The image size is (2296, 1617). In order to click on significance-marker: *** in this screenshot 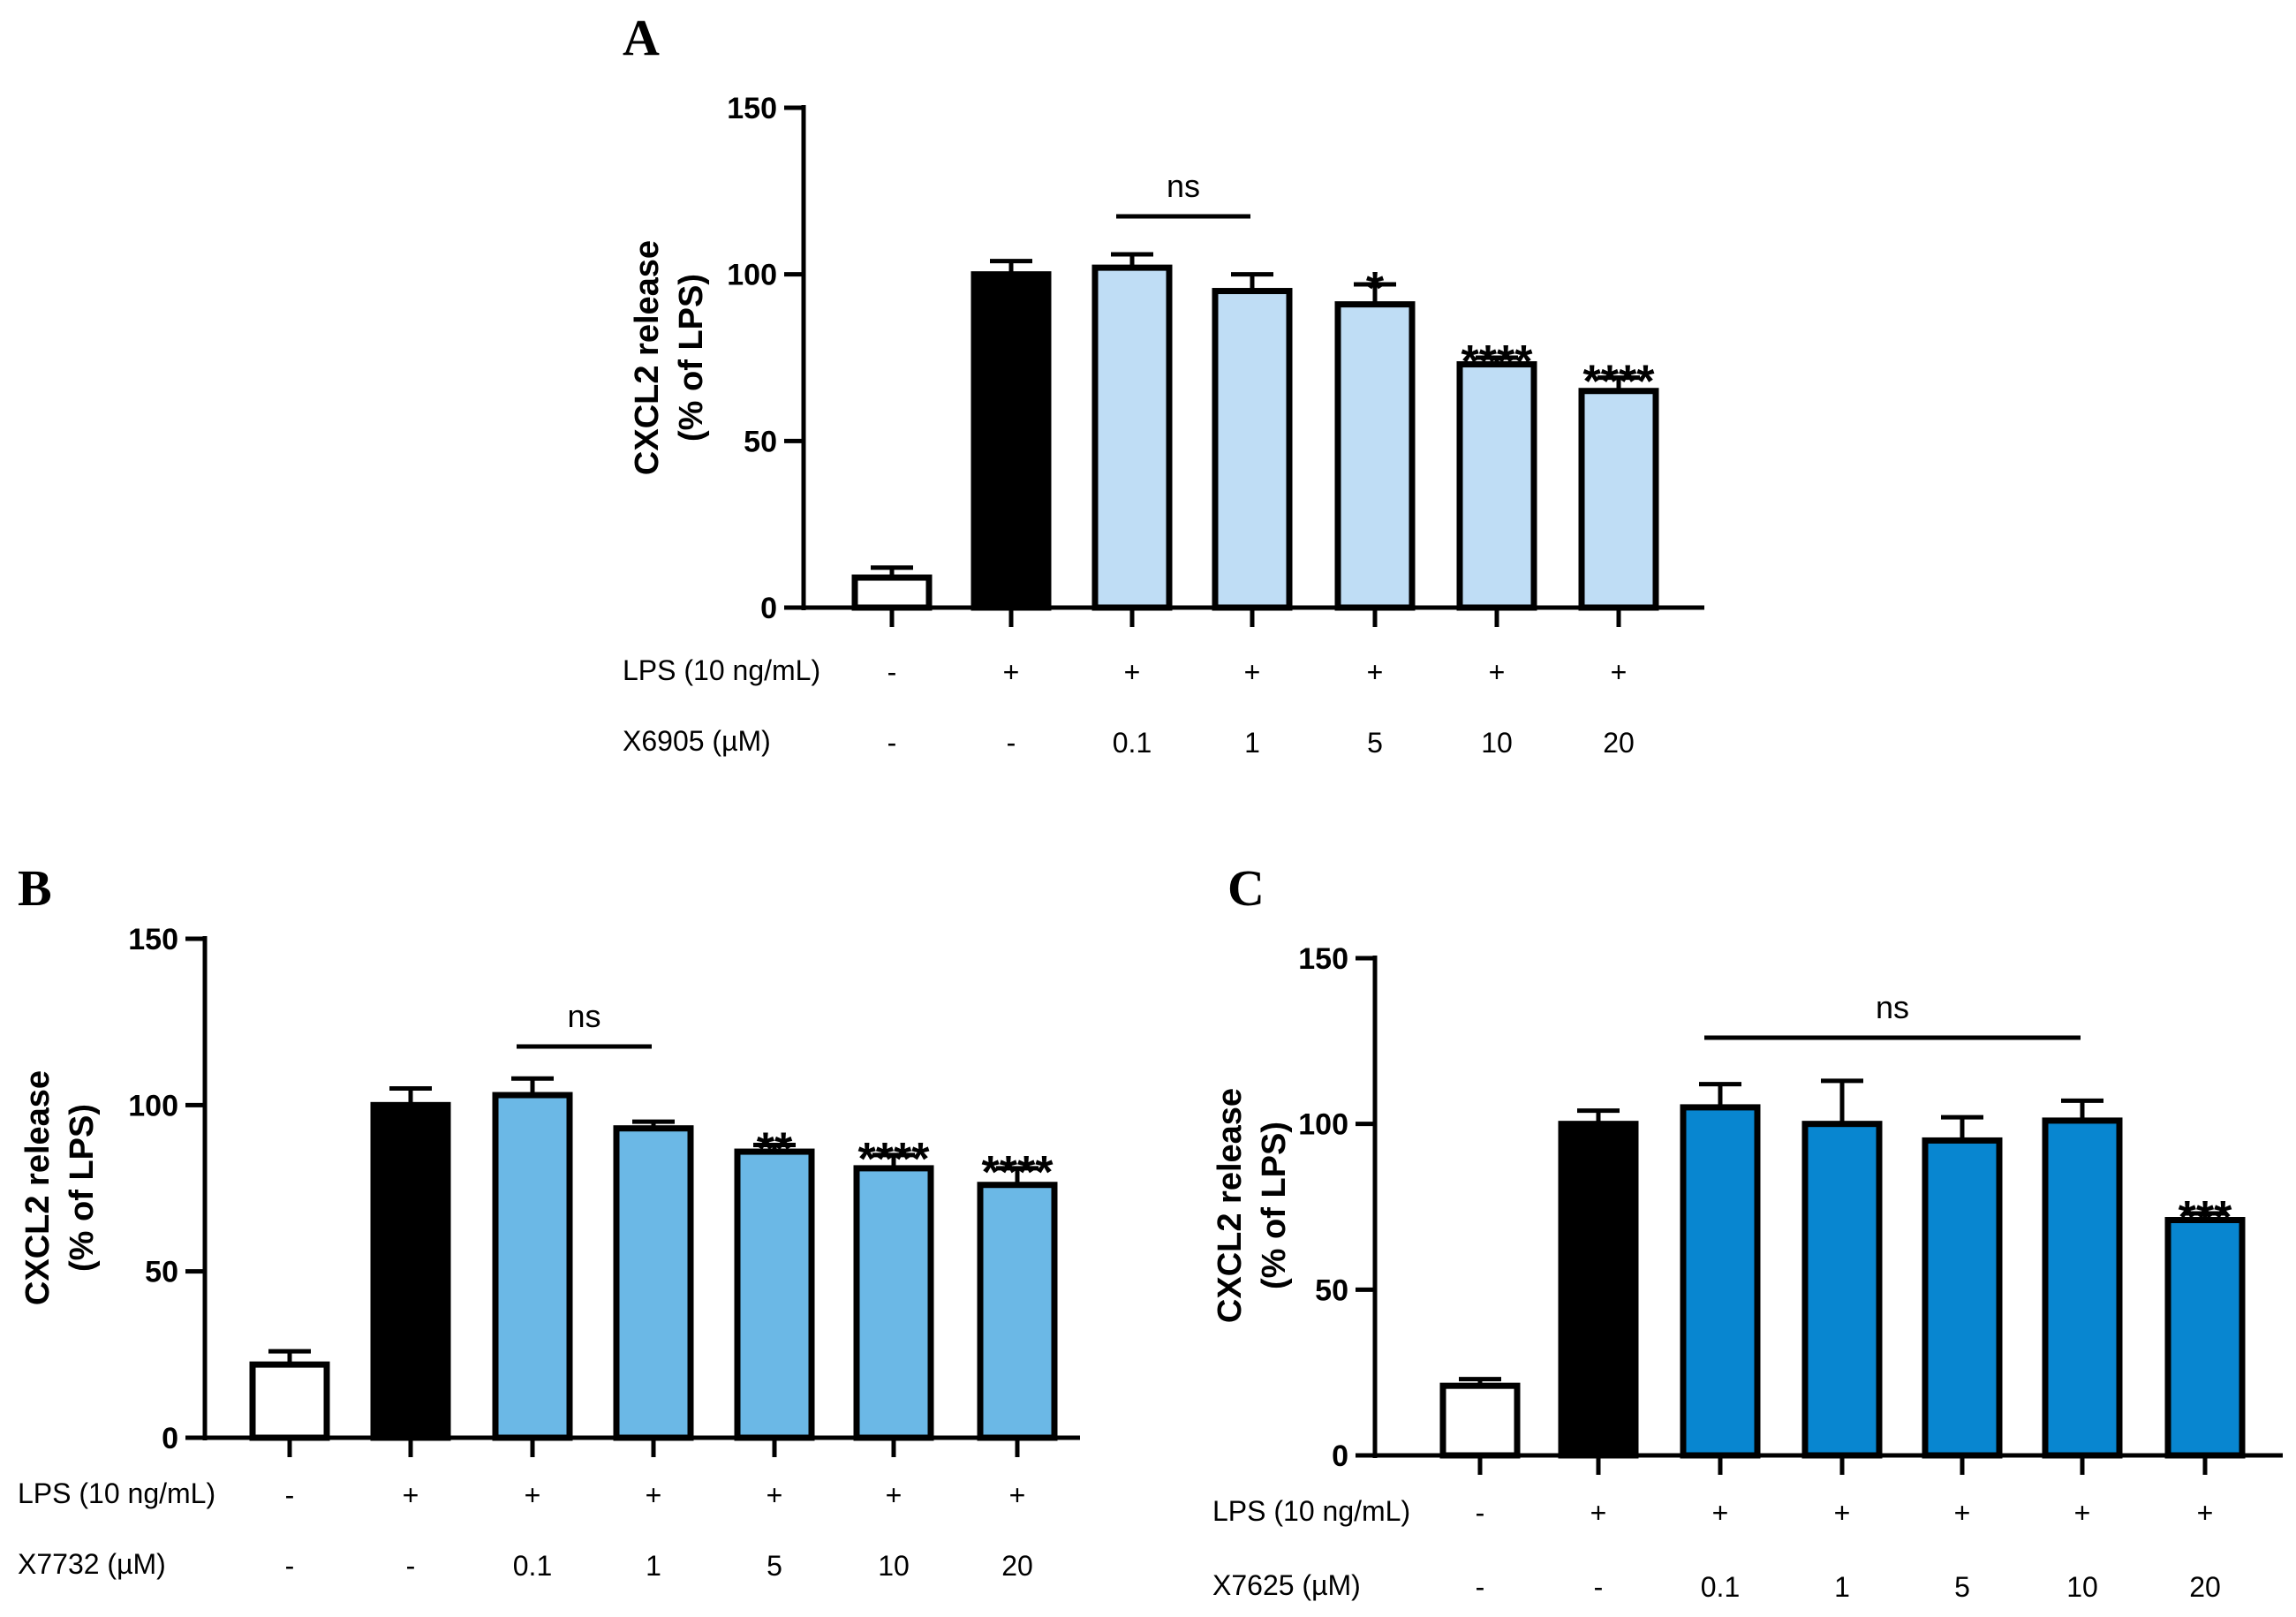, I will do `click(2205, 1218)`.